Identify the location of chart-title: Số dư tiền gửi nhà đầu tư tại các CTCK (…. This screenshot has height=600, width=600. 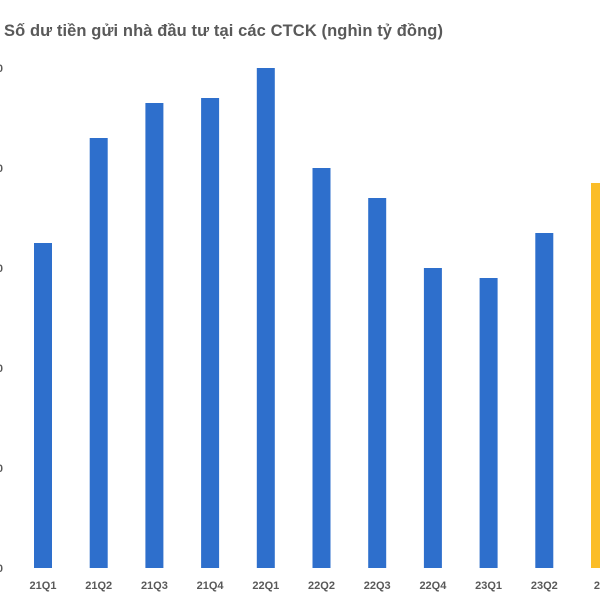
(224, 31).